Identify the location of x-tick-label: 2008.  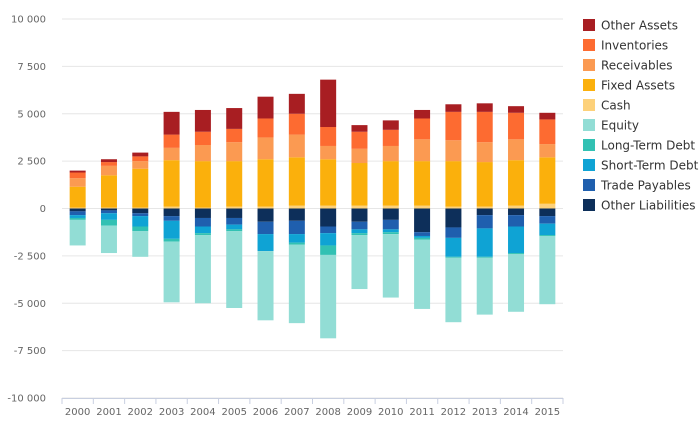
(327, 412).